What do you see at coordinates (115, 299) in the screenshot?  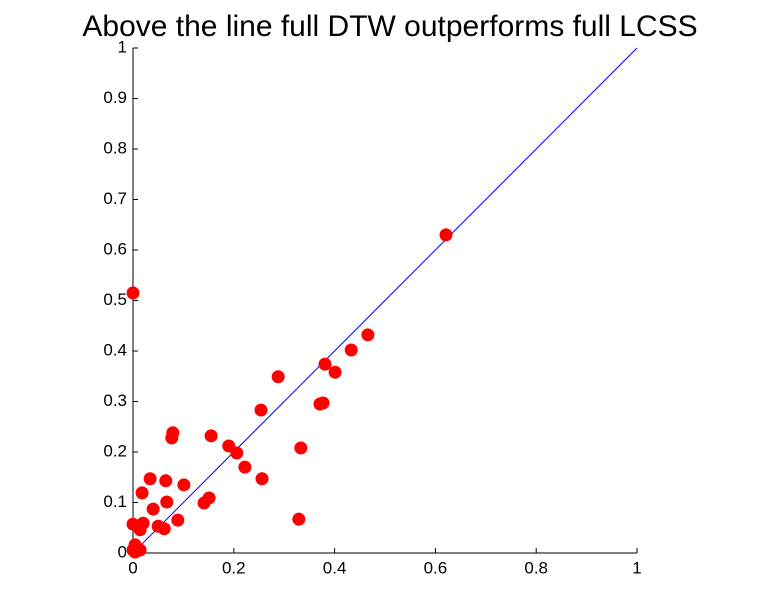 I see `y-tick-label: 0.5` at bounding box center [115, 299].